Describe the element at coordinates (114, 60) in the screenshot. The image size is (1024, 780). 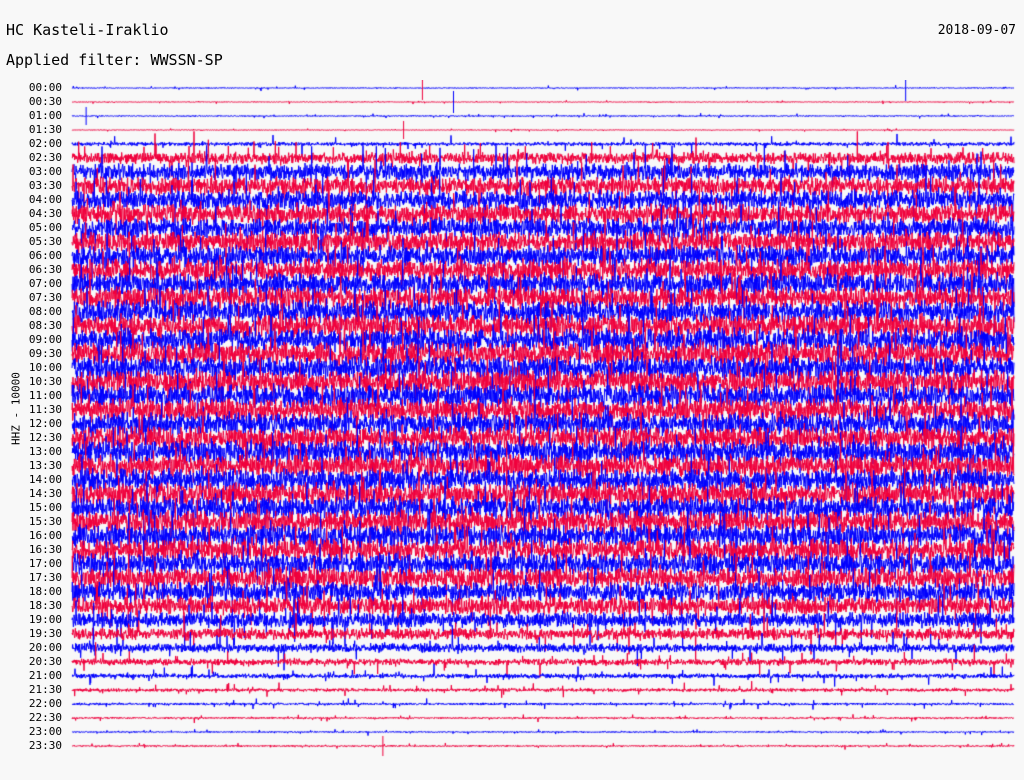
I see `applied-filter-label: Applied filter: WWSSN-SP` at that location.